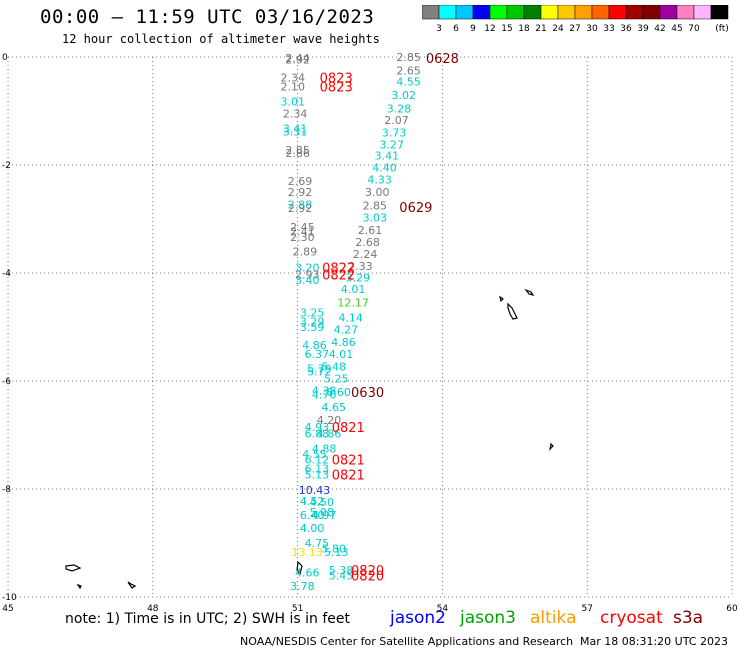 The width and height of the screenshot is (740, 650). I want to click on wave-height-value: 3.27, so click(391, 144).